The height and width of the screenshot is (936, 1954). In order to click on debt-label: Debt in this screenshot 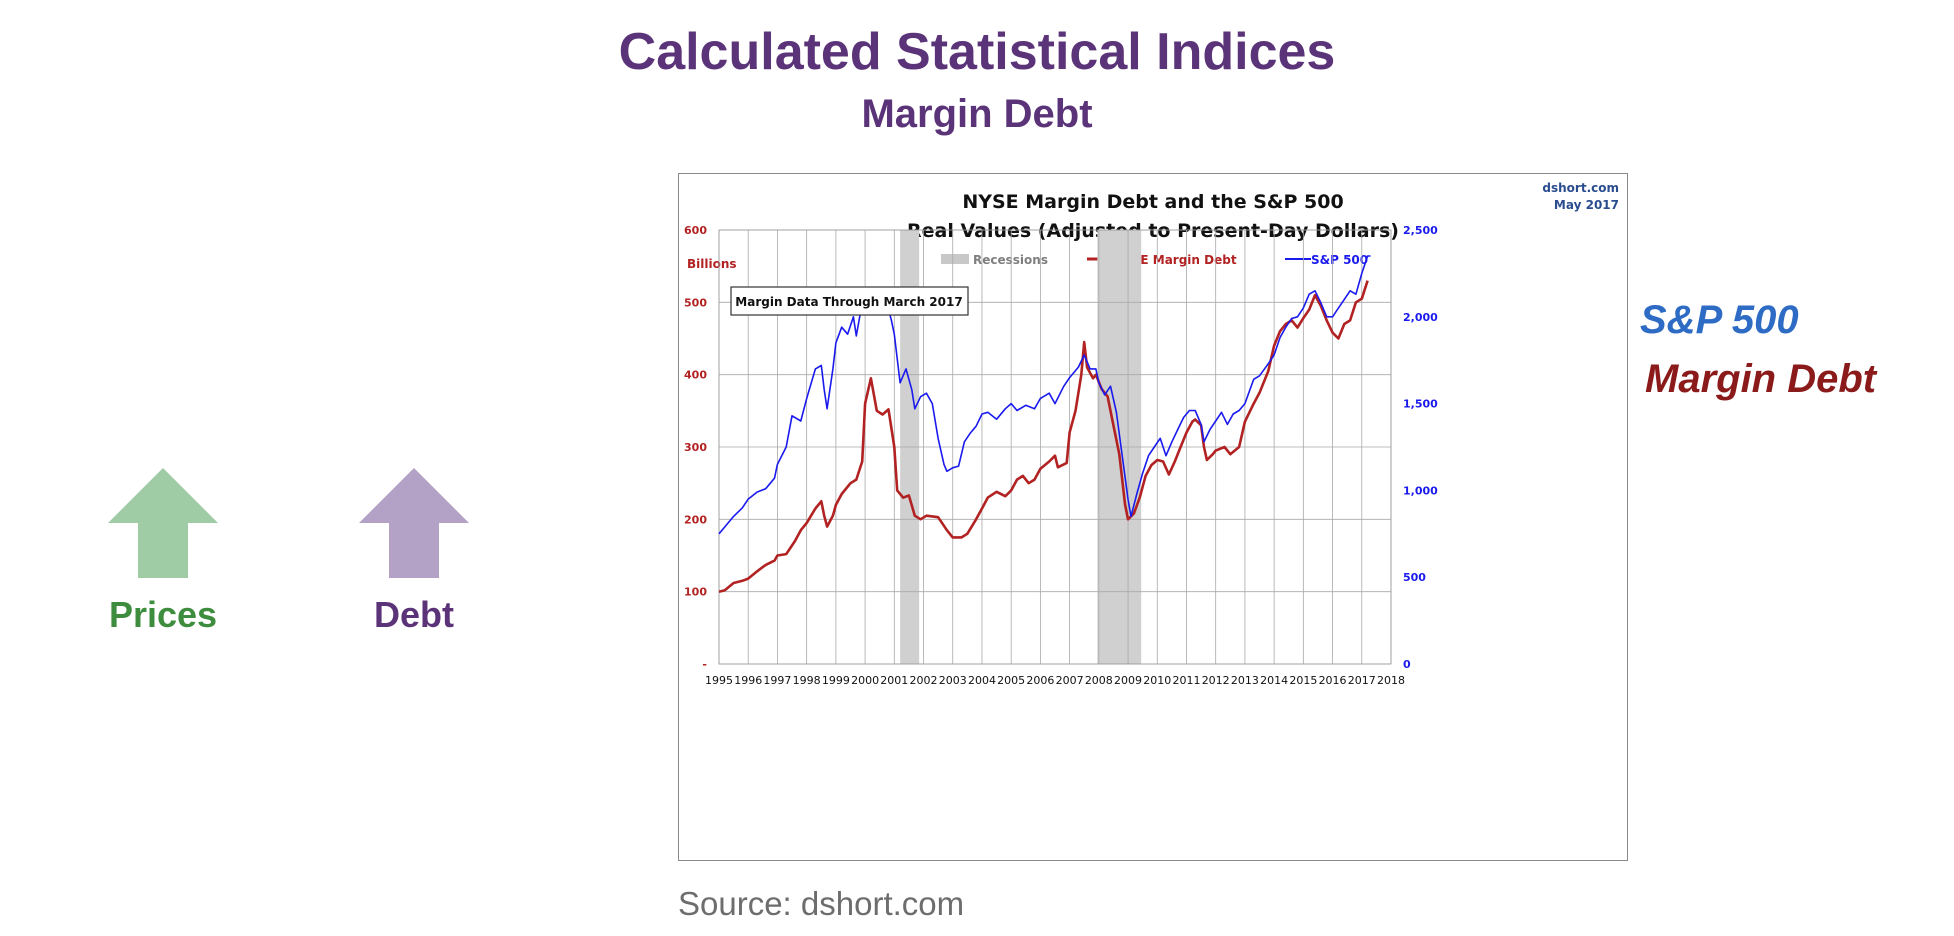, I will do `click(414, 614)`.